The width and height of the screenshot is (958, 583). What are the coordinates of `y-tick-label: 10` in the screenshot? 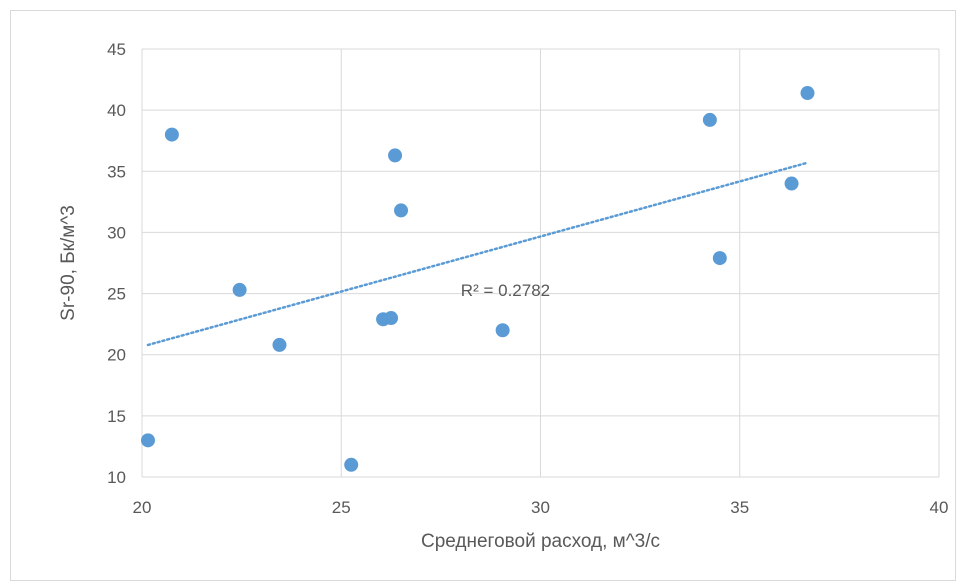 It's located at (116, 477).